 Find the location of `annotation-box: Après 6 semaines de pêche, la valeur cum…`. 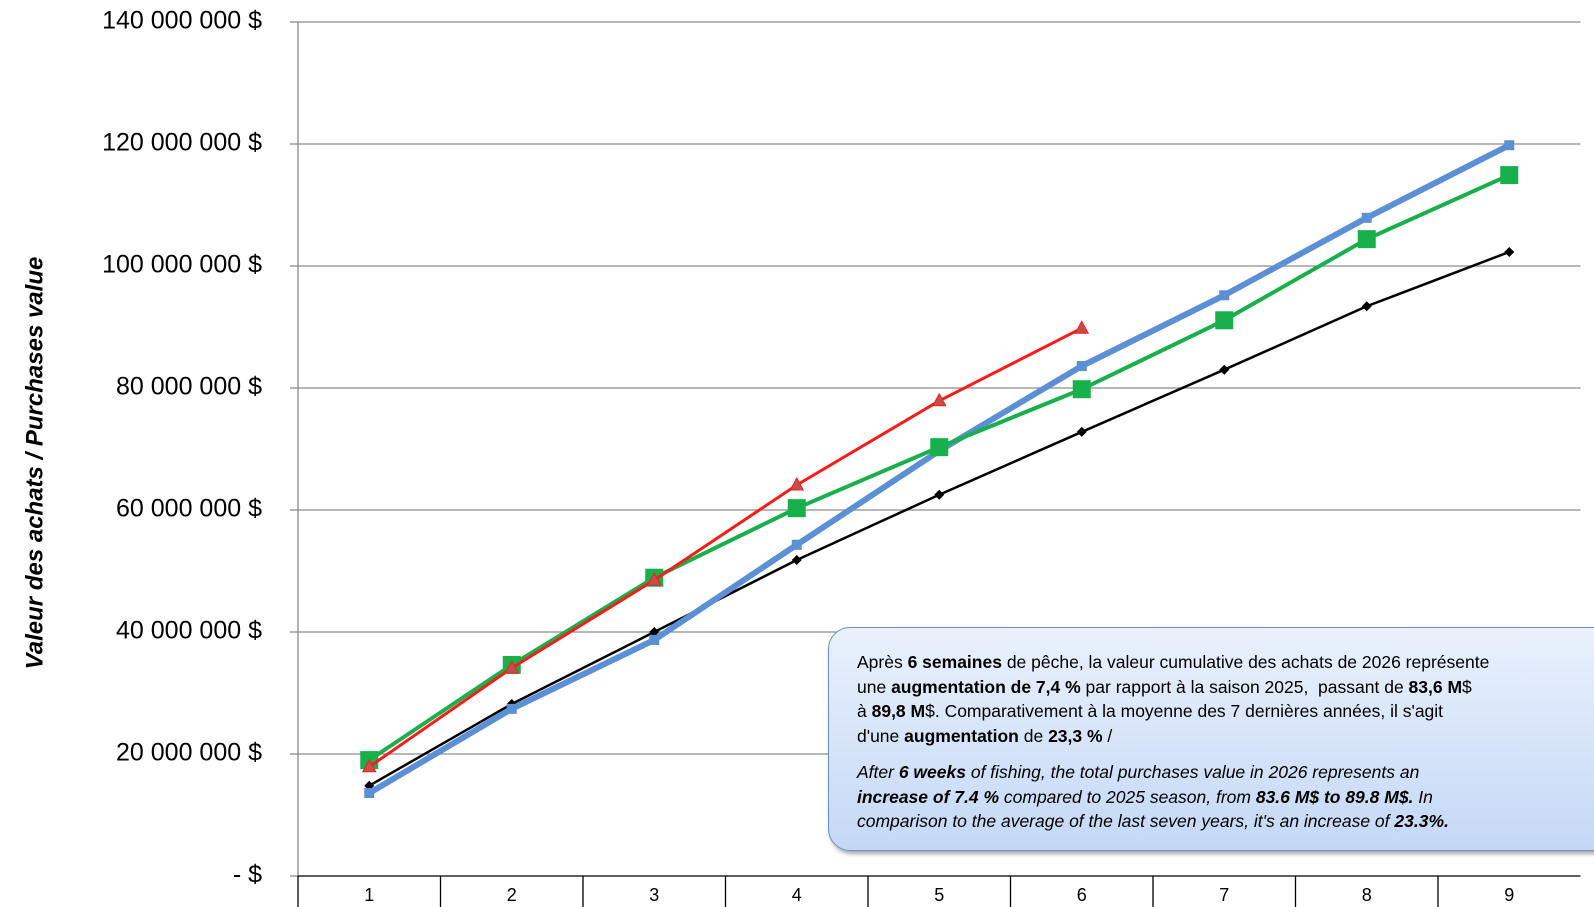

annotation-box: Après 6 semaines de pêche, la valeur cum… is located at coordinates (1211, 739).